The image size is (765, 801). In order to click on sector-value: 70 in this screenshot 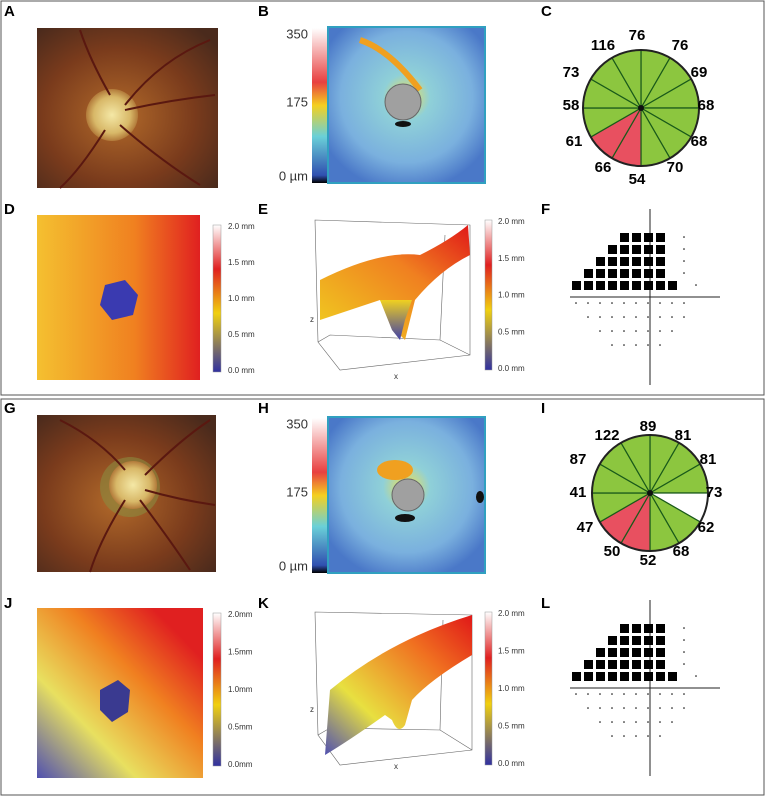, I will do `click(675, 167)`.